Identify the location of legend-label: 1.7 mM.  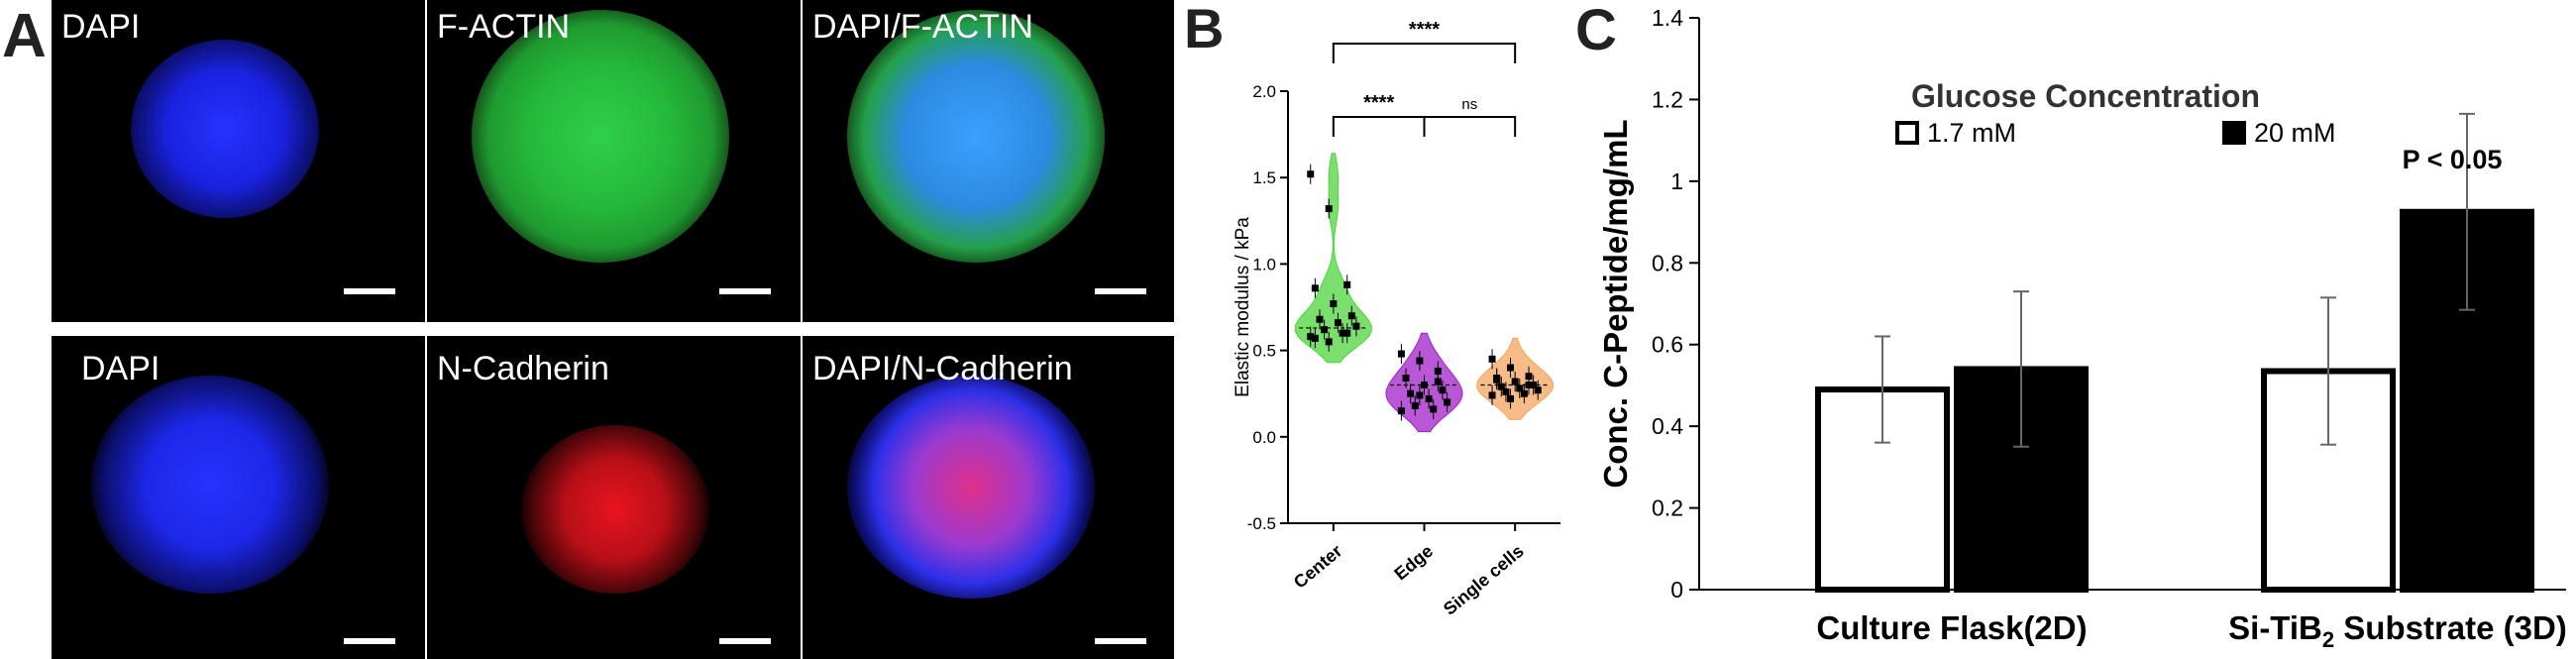
(1971, 133).